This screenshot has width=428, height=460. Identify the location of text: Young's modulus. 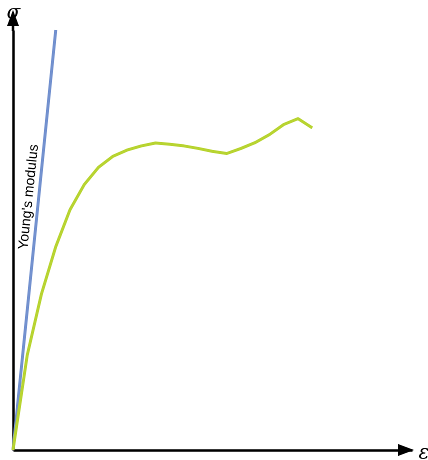
(28, 197).